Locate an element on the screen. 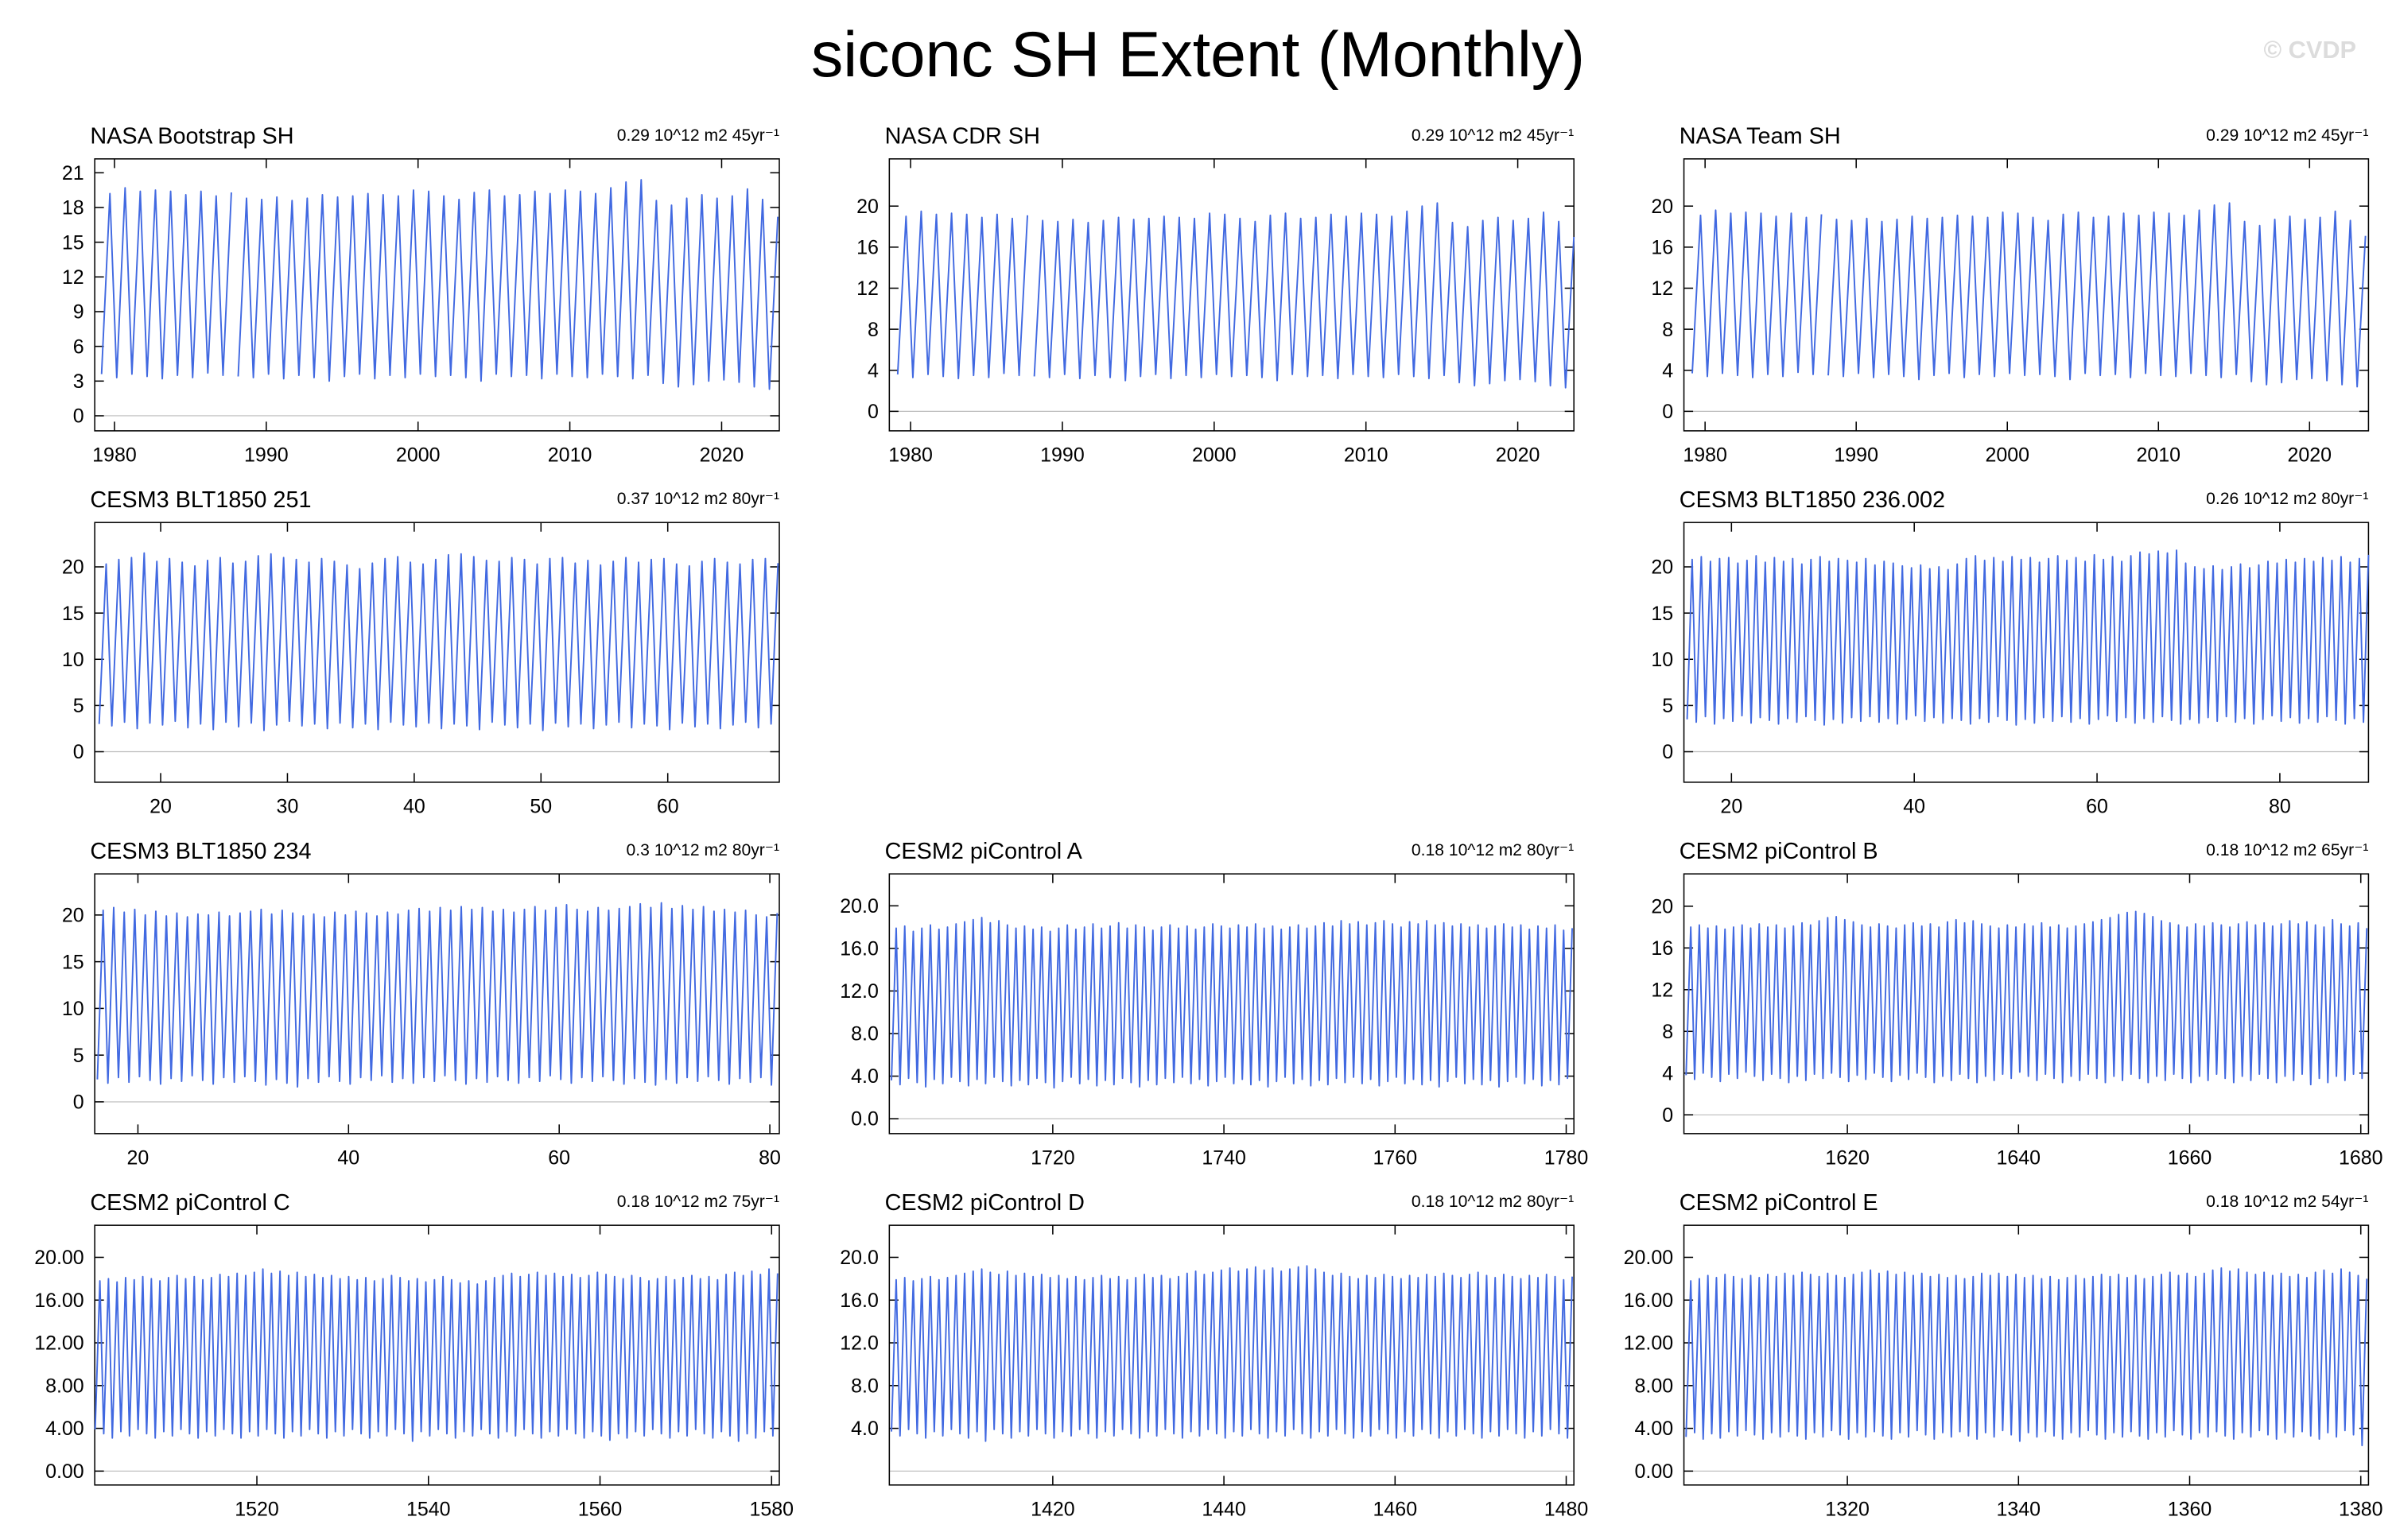 The image size is (2396, 1540). panel-subtitle: 0.18 10^12 m2 54yr⁻¹ is located at coordinates (2287, 1202).